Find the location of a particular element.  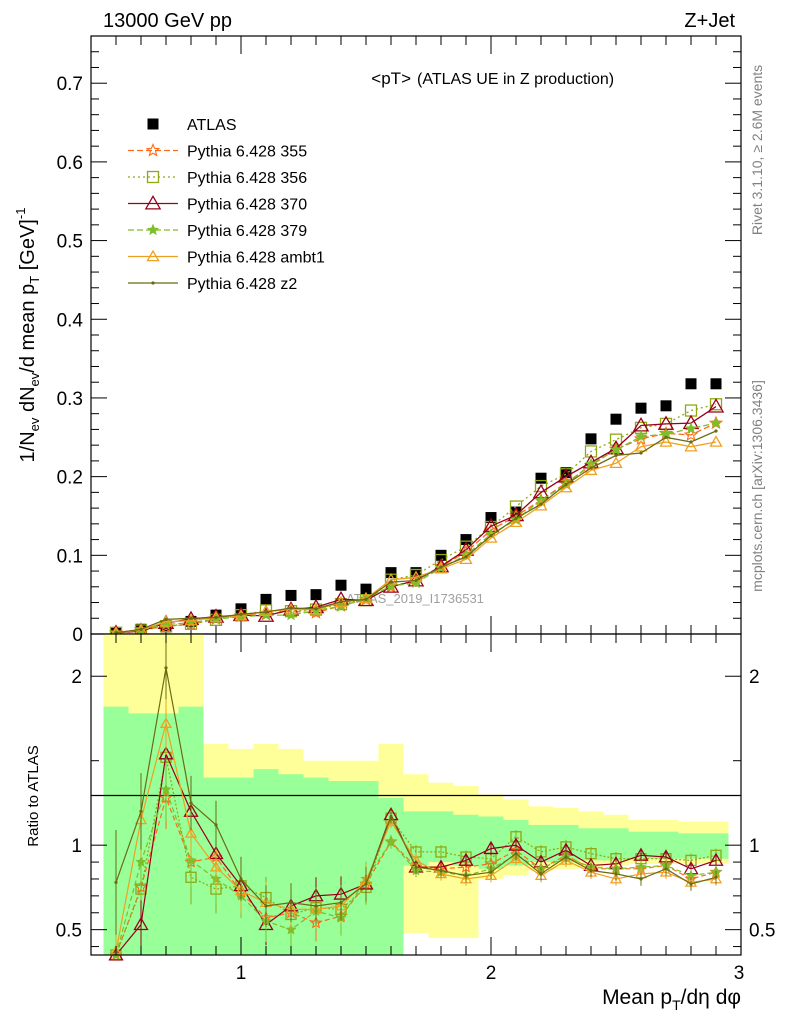

ratio-y-tick-label-right: 0.5 is located at coordinates (762, 931).